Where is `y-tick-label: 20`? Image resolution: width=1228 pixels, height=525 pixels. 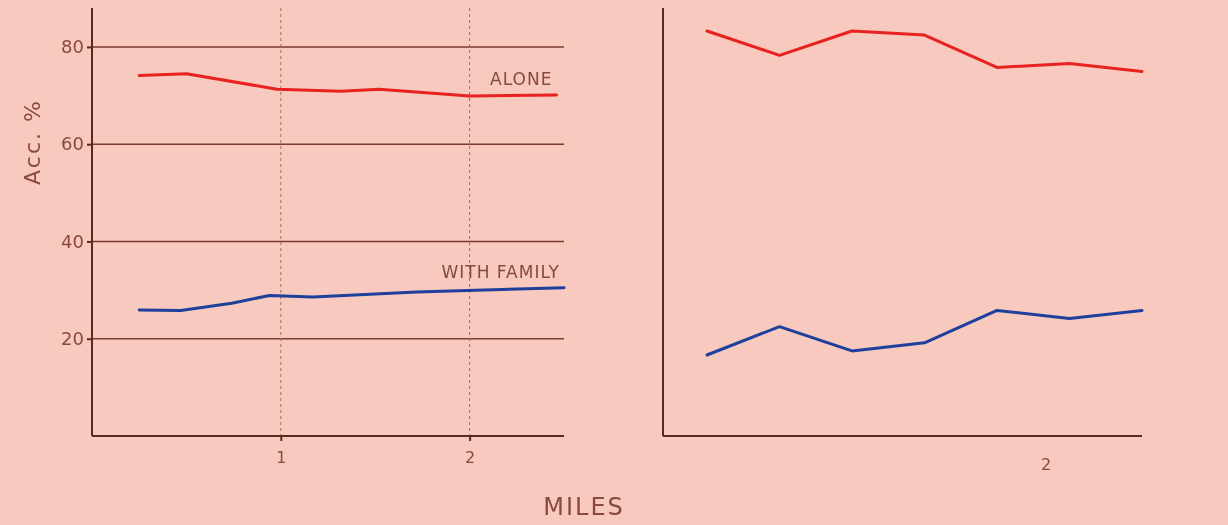 y-tick-label: 20 is located at coordinates (72, 338).